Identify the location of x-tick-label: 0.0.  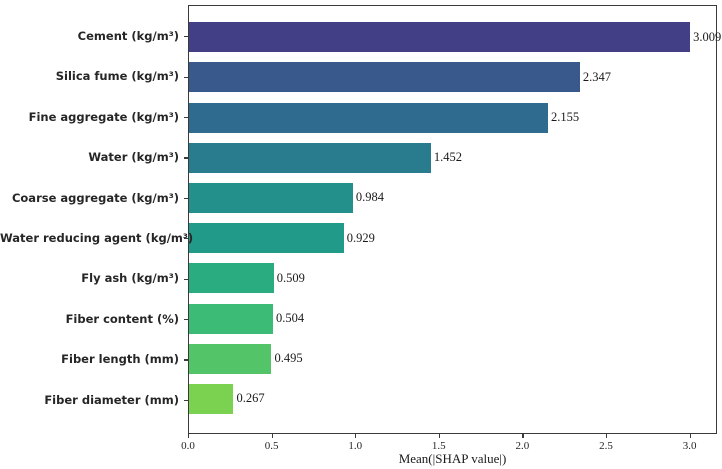
(188, 446).